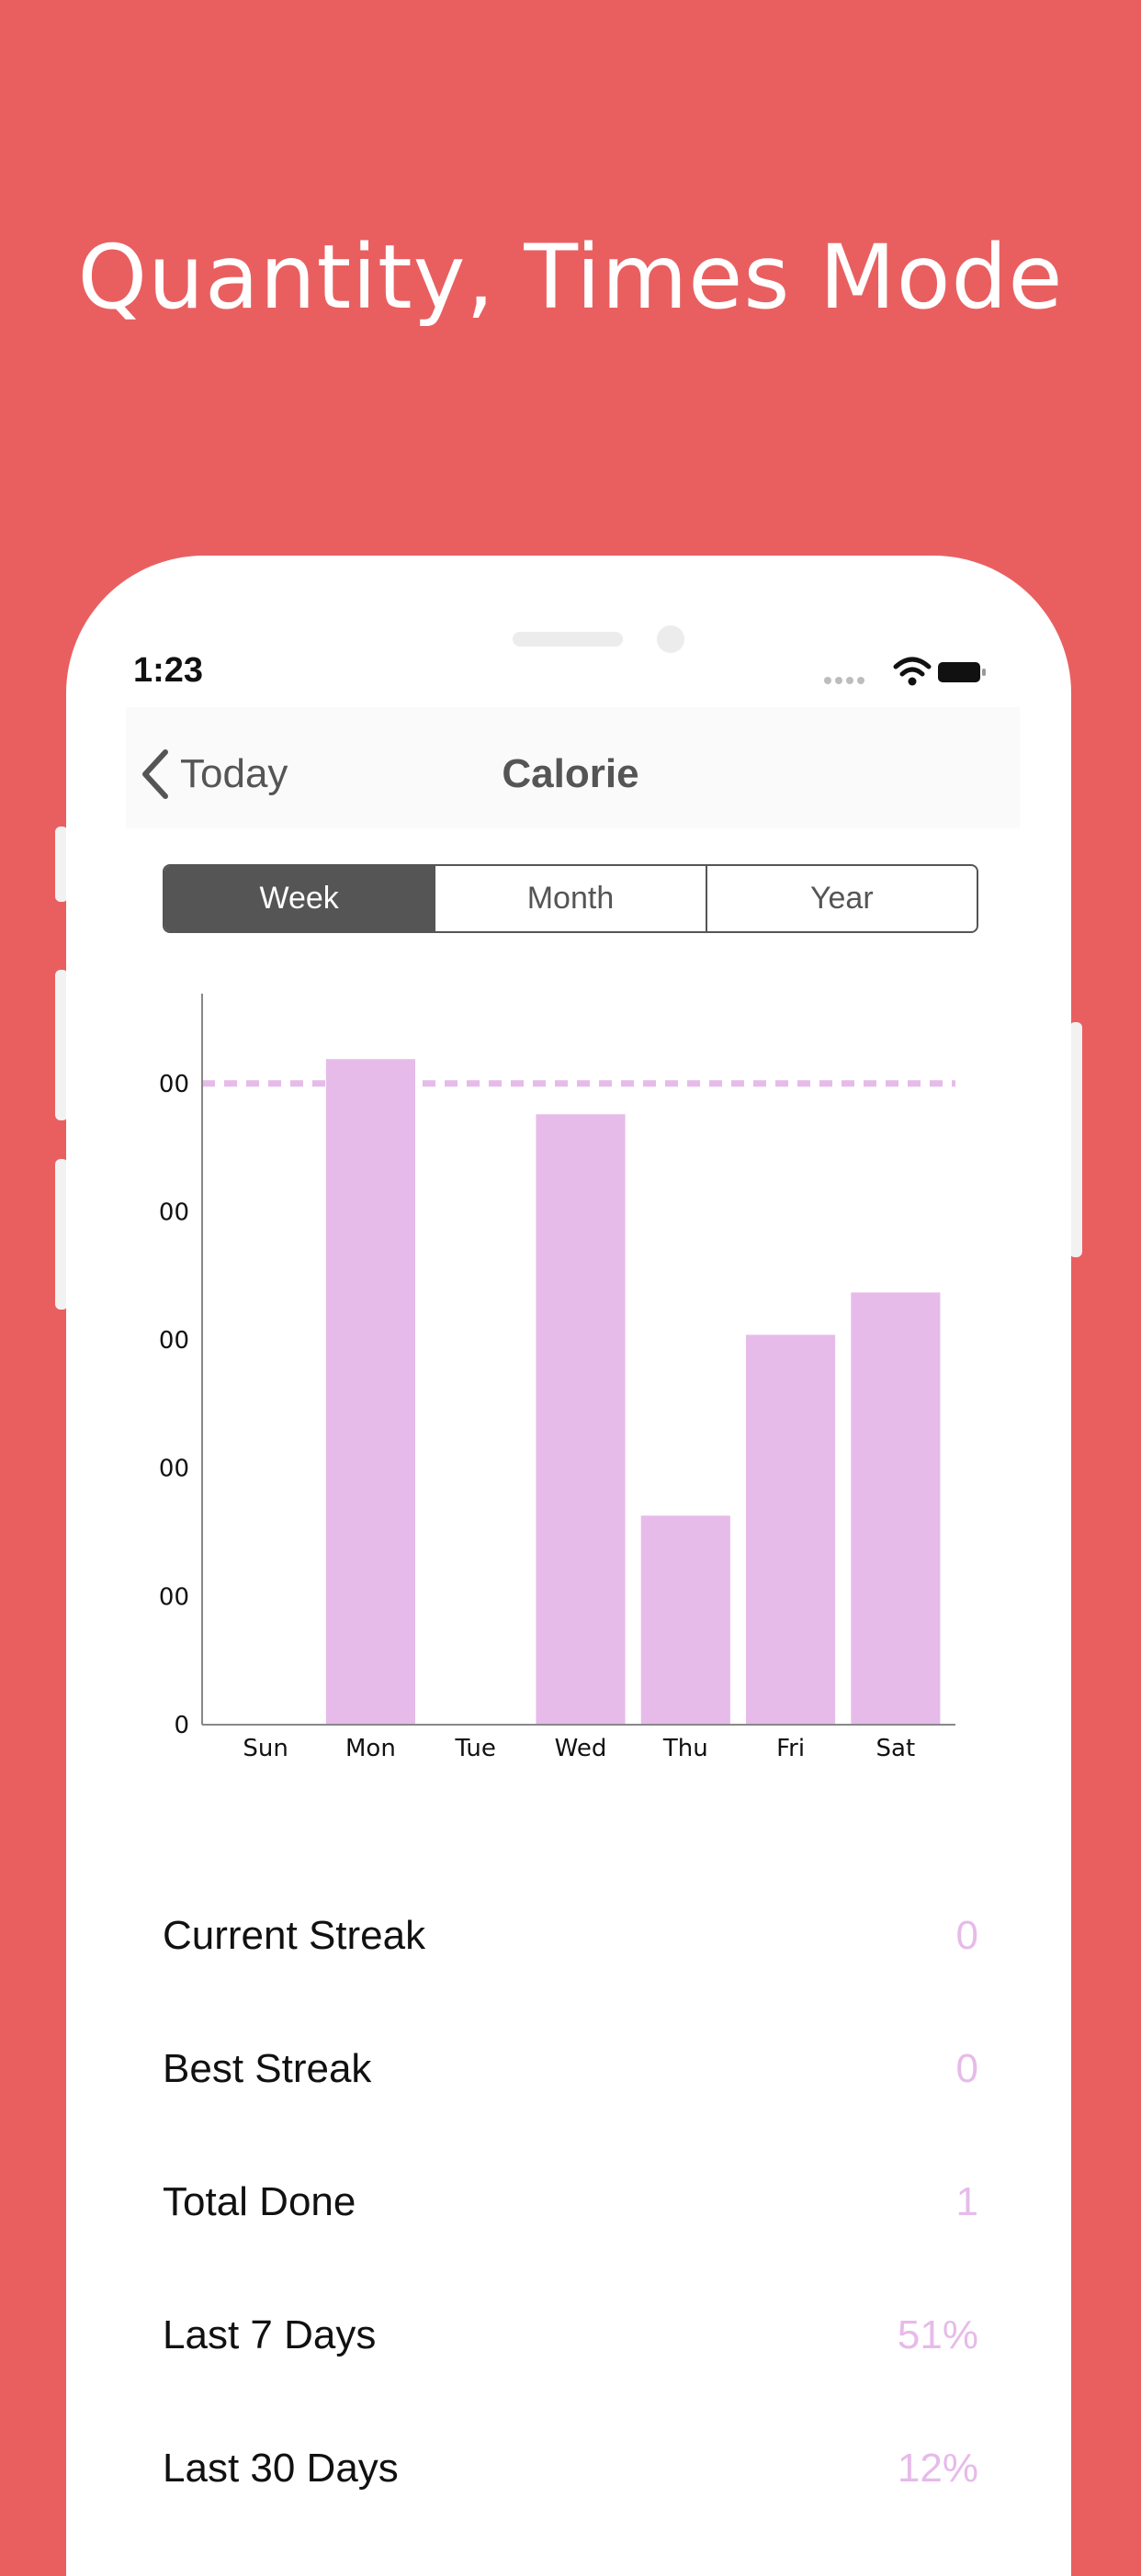  Describe the element at coordinates (570, 2335) in the screenshot. I see `stat-row-last-7-days: Last 7 Days 51%` at that location.